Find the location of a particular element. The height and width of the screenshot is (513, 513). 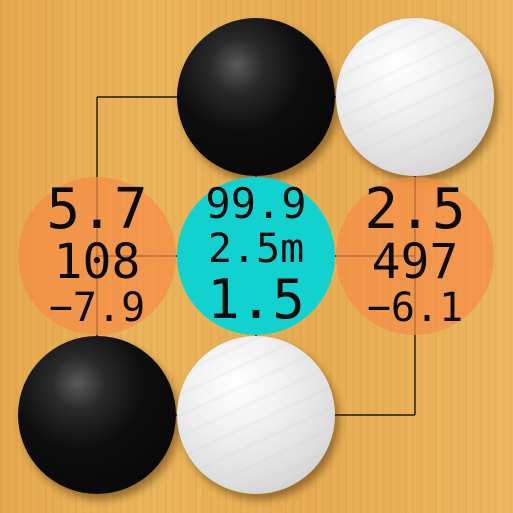

candidate-move-best: 99.9 2.5m 1.5 is located at coordinates (256, 256).